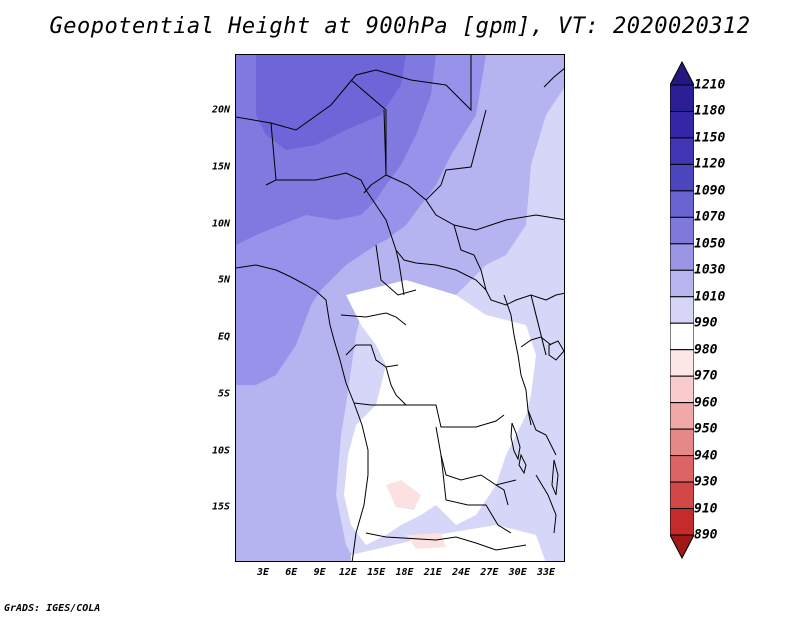  I want to click on lon-label: 24E, so click(461, 572).